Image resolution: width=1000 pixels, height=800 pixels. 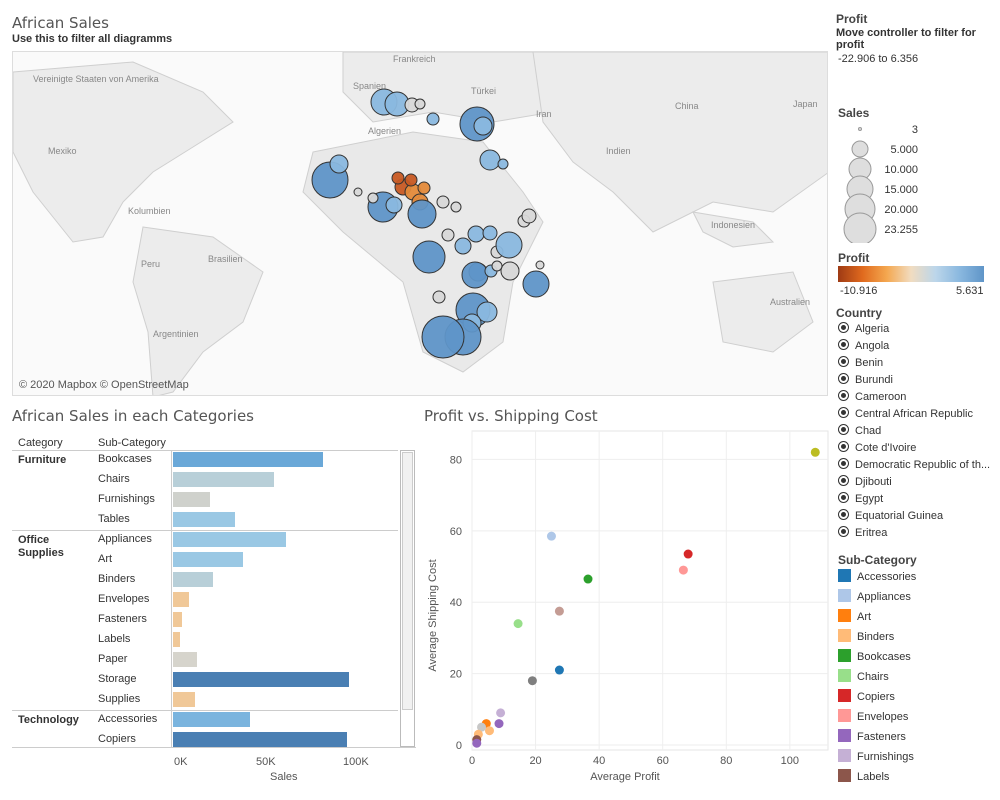 What do you see at coordinates (863, 676) in the screenshot?
I see `subcategory-legend-item: Chairs` at bounding box center [863, 676].